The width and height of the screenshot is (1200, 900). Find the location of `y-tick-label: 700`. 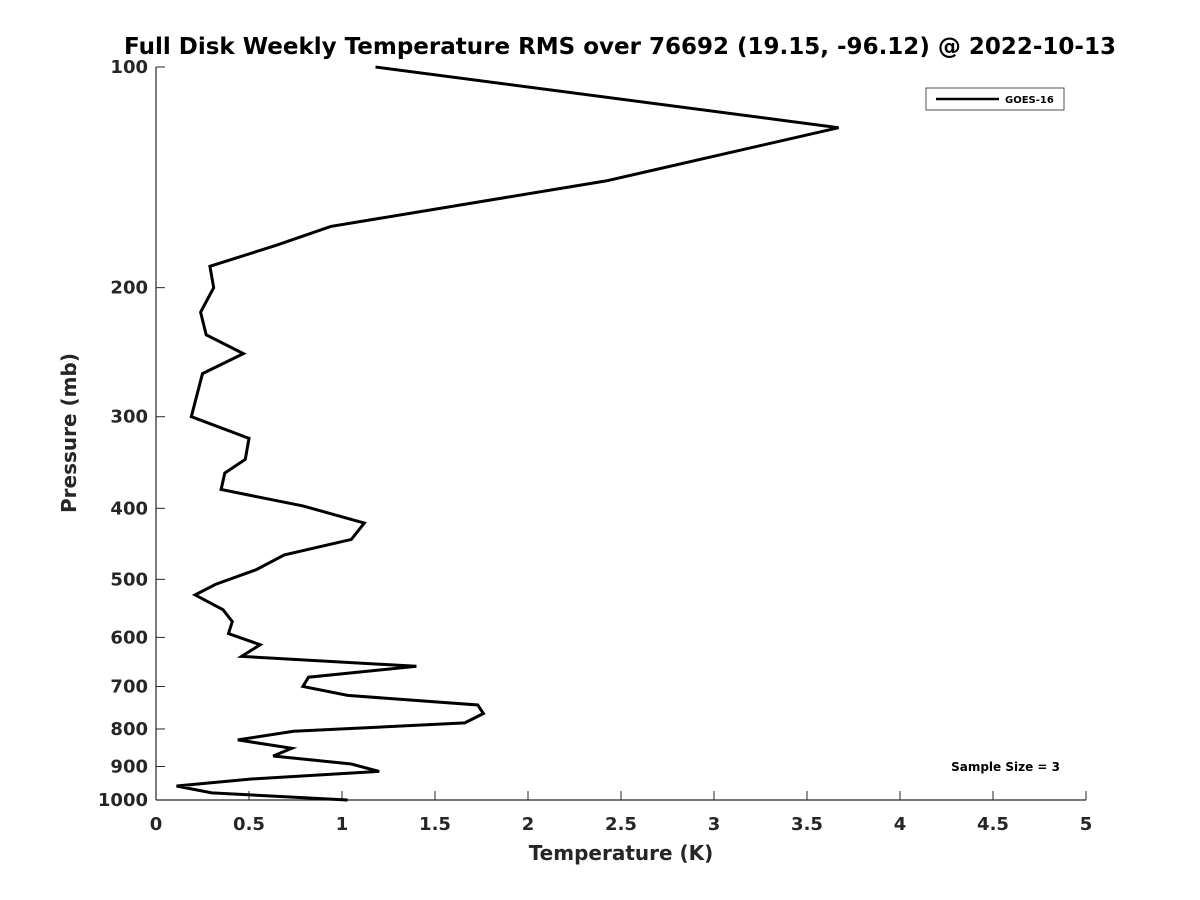

y-tick-label: 700 is located at coordinates (129, 686).